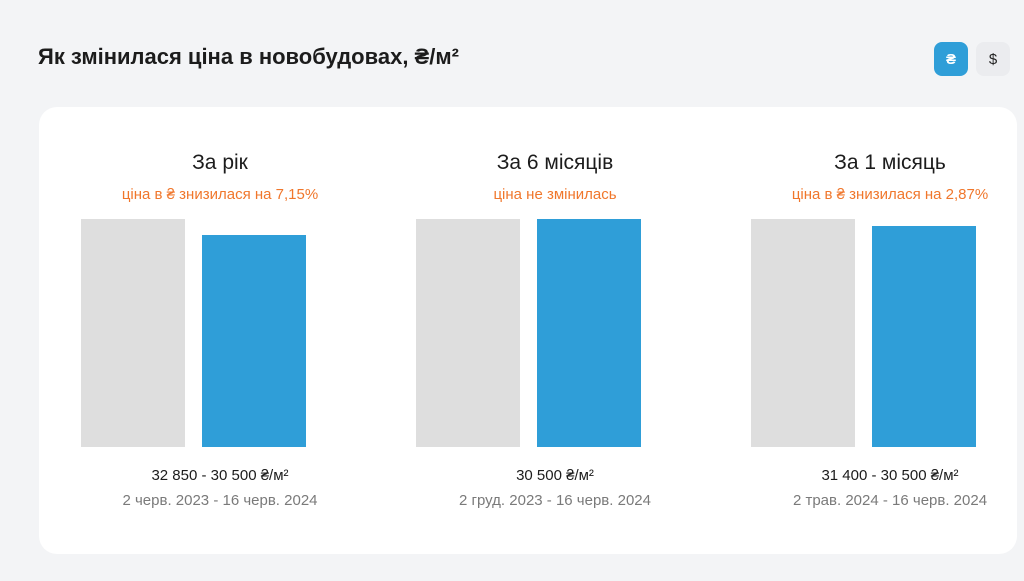  What do you see at coordinates (555, 500) in the screenshot?
I see `date-range-label: 2 груд. 2023 - 16 черв. 2024` at bounding box center [555, 500].